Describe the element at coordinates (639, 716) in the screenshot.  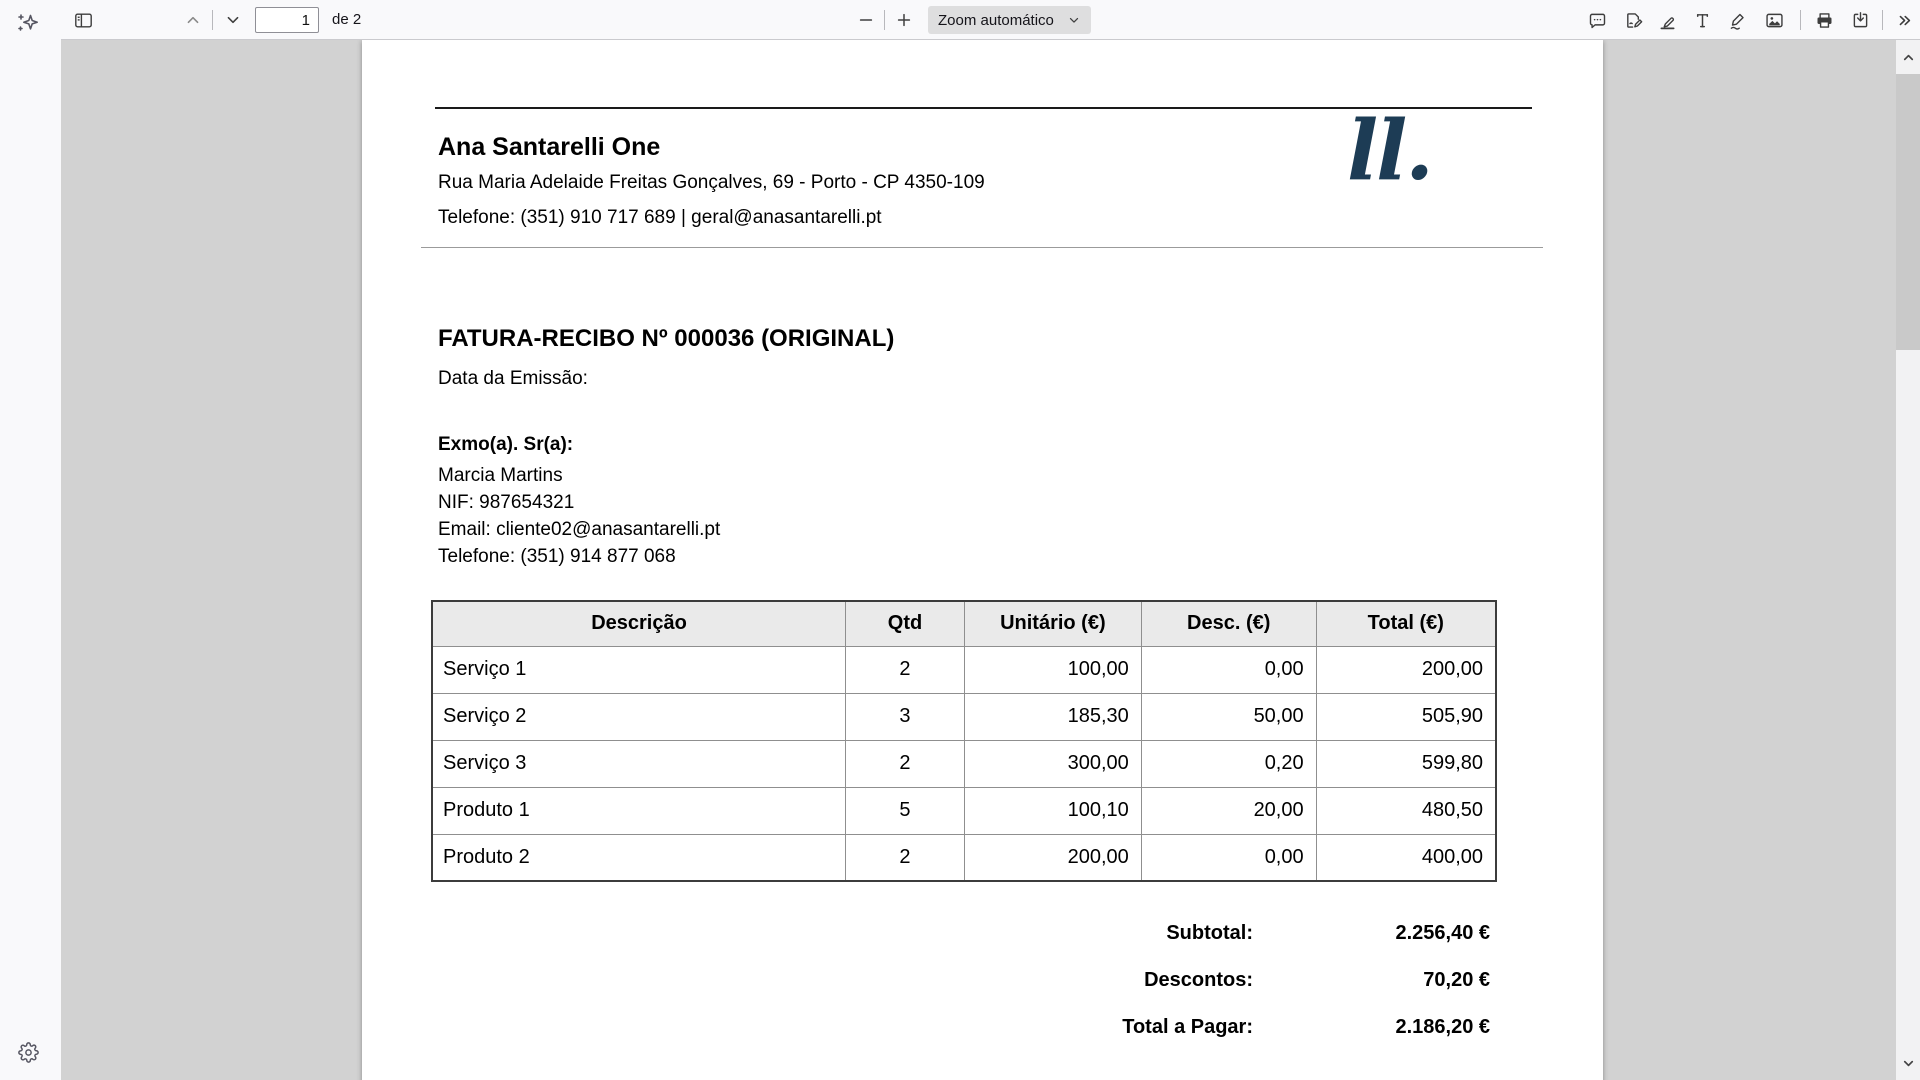
I see `table-cell: Serviço 2` at that location.